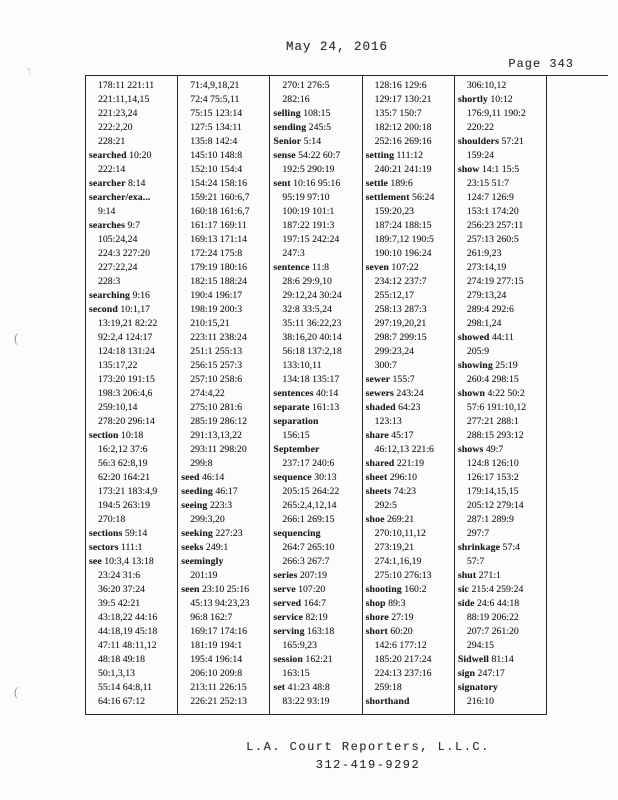 This screenshot has width=618, height=800. What do you see at coordinates (292, 477) in the screenshot?
I see `index-term: sequence` at bounding box center [292, 477].